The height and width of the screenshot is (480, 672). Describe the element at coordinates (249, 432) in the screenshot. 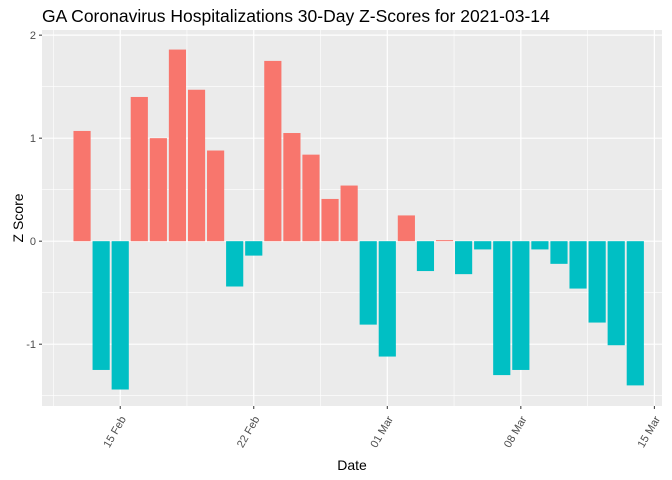

I see `x-tick-label: 22 Feb` at that location.